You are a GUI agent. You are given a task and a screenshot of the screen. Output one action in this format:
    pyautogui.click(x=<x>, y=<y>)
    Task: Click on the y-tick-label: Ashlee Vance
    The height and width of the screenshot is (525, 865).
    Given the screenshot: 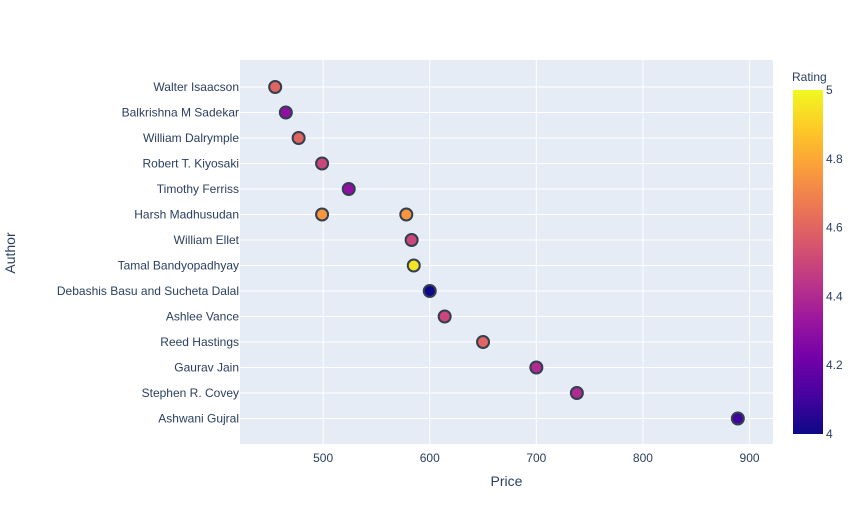 What is the action you would take?
    pyautogui.click(x=202, y=317)
    